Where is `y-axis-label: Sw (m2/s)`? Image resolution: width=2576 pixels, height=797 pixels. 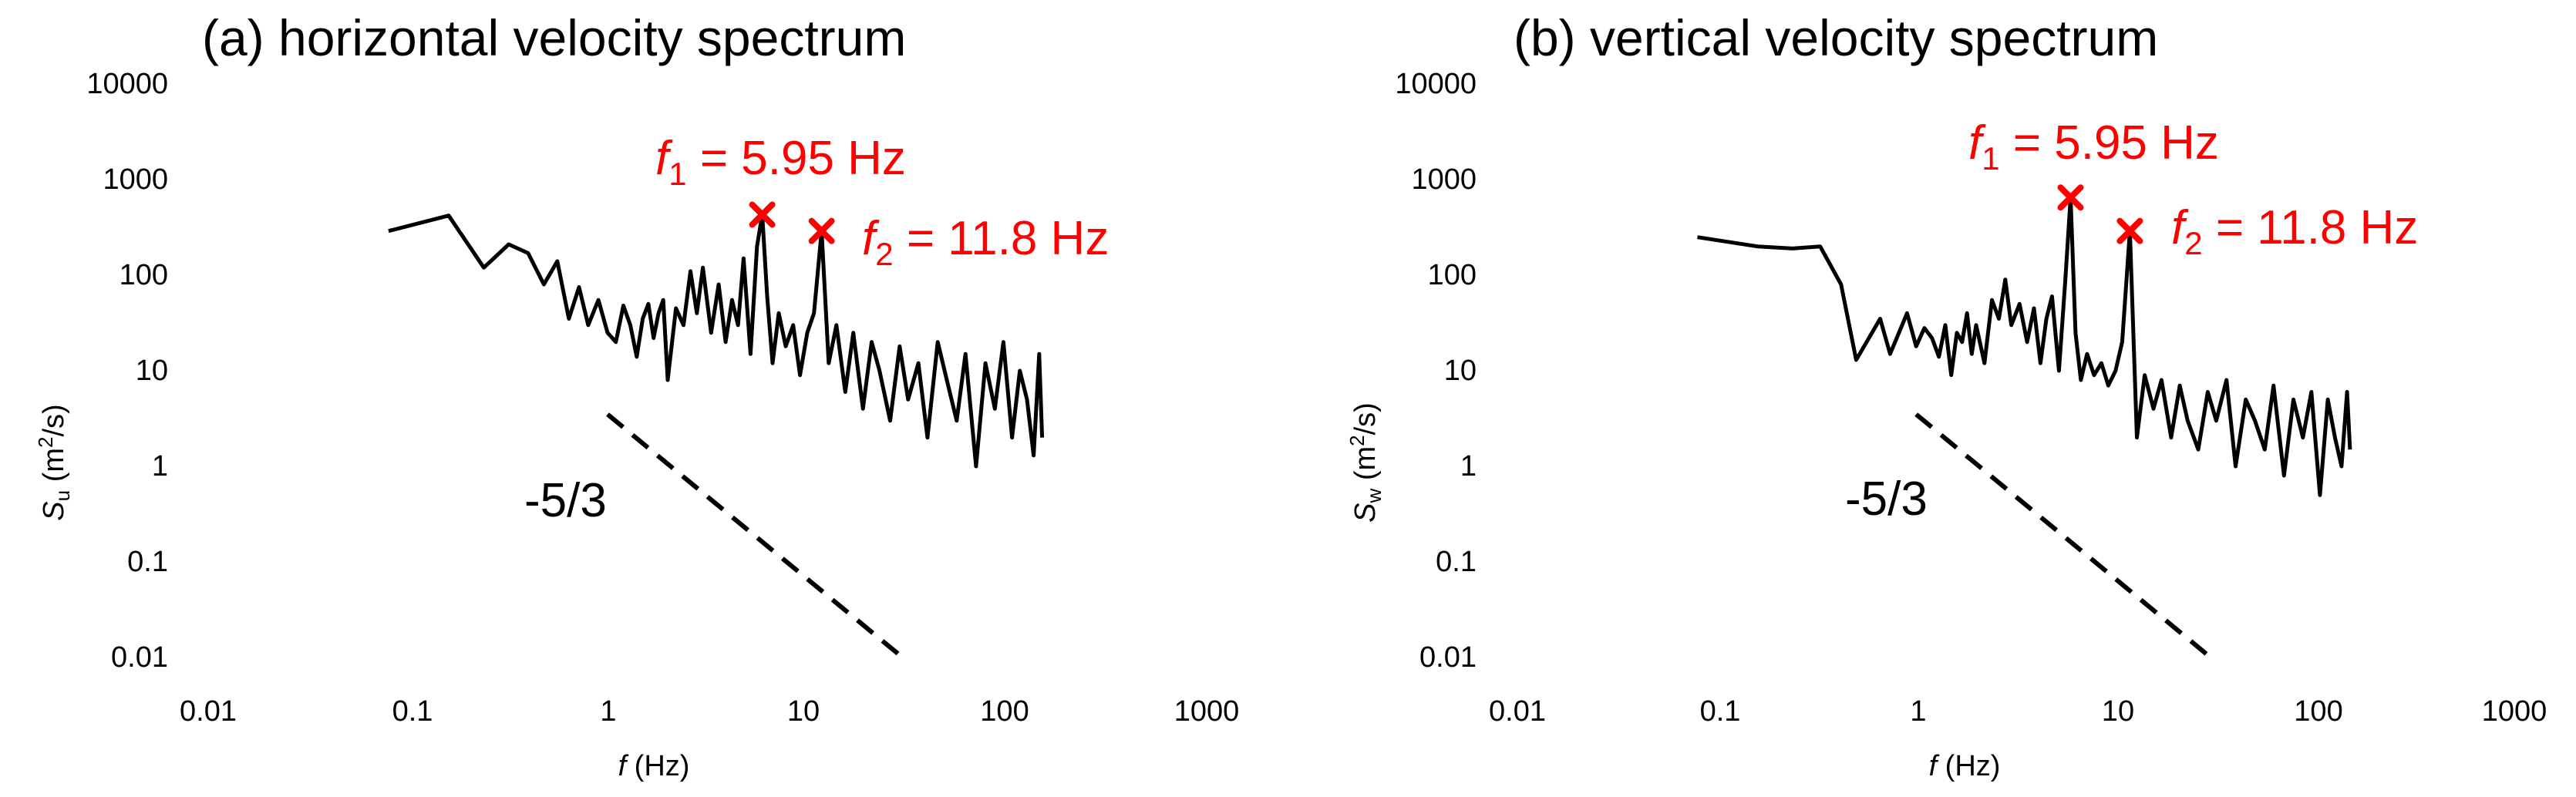
y-axis-label: Sw (m2/s) is located at coordinates (1365, 462).